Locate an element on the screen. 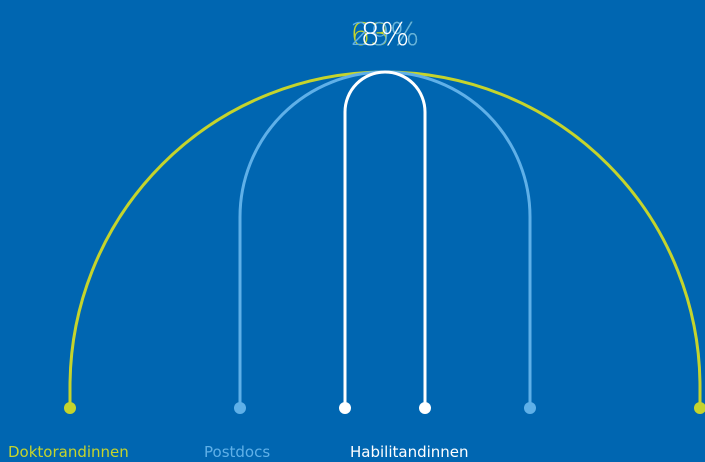  value-label: 63% is located at coordinates (385, 35).